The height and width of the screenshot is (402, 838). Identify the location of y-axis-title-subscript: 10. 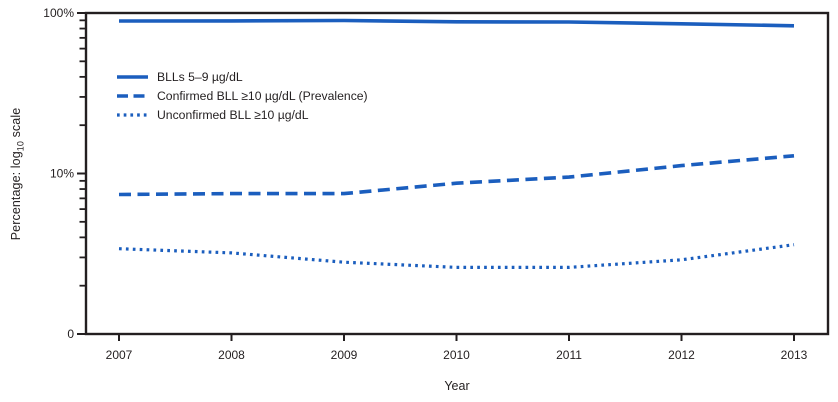
(20, 146).